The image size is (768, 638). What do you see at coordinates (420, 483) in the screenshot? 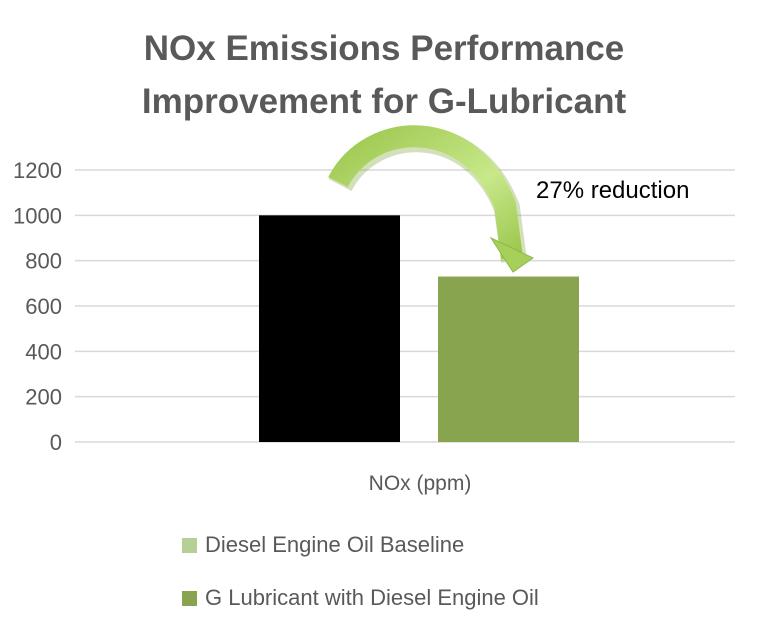
I see `category-label: NOx (ppm)` at bounding box center [420, 483].